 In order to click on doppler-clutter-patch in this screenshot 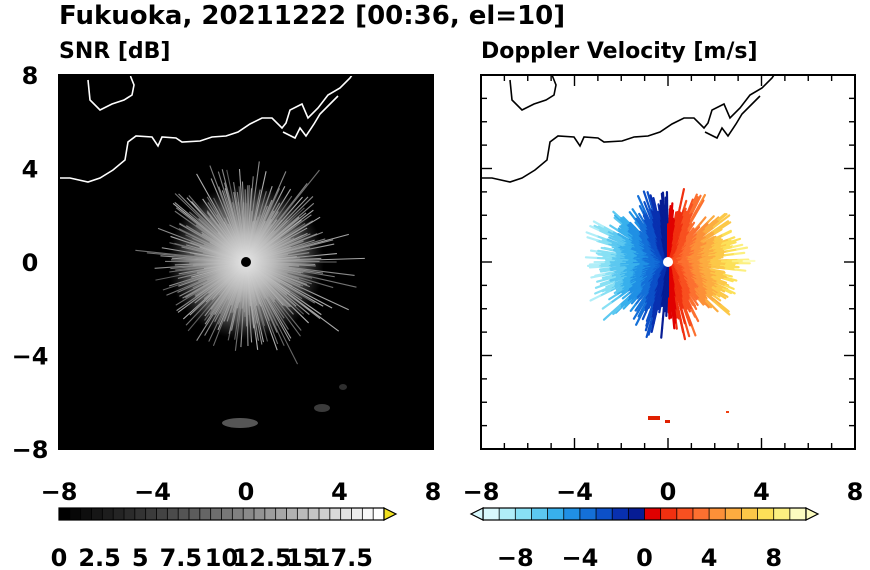, I will do `click(654, 418)`.